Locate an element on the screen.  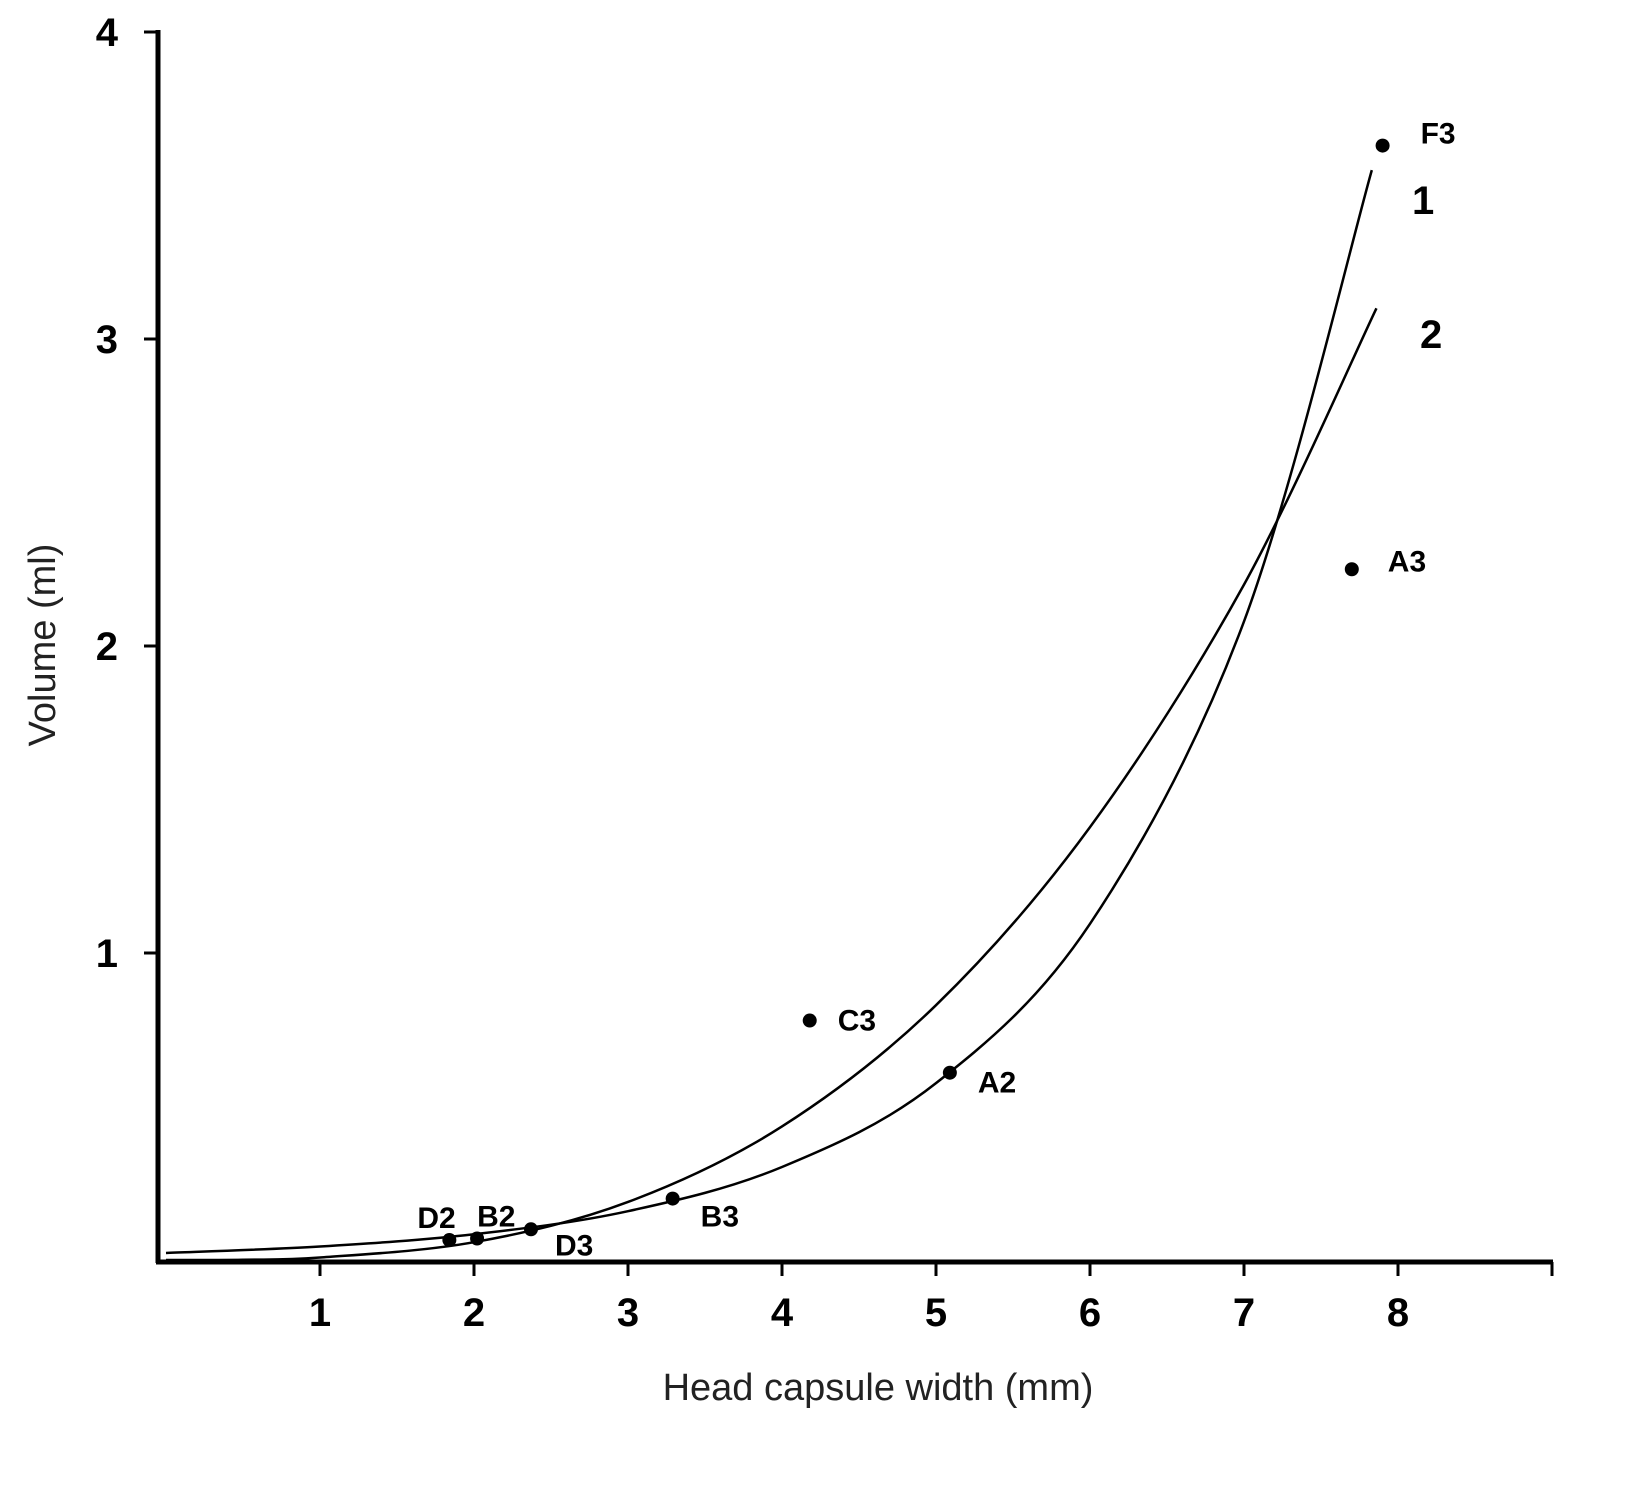
data-point-B2 is located at coordinates (477, 1238).